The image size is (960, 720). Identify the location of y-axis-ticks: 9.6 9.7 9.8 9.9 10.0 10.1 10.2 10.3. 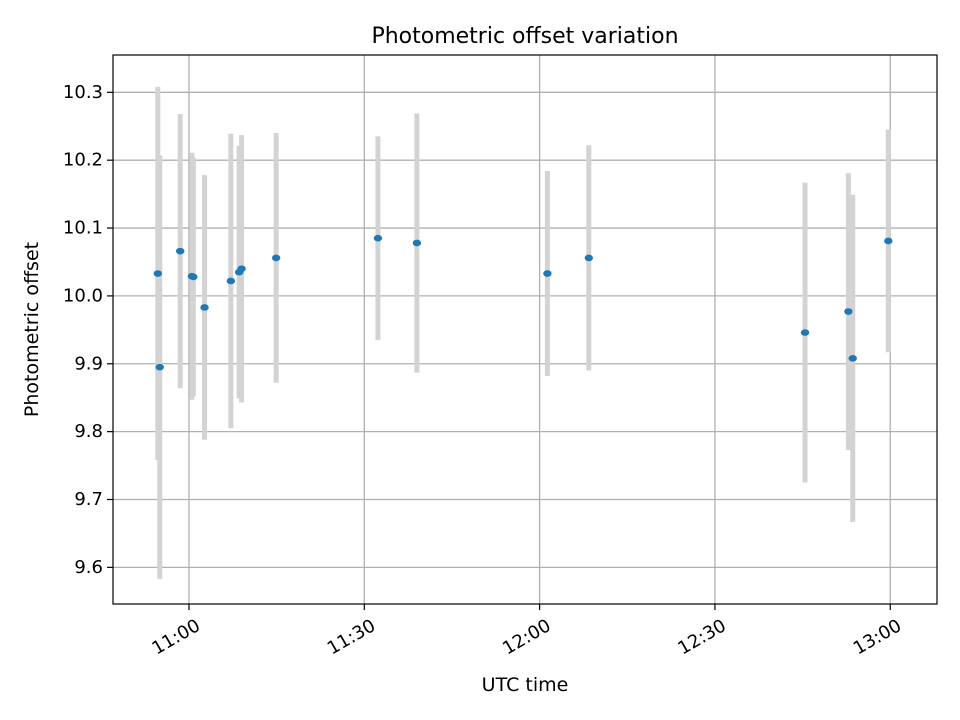
(88, 330).